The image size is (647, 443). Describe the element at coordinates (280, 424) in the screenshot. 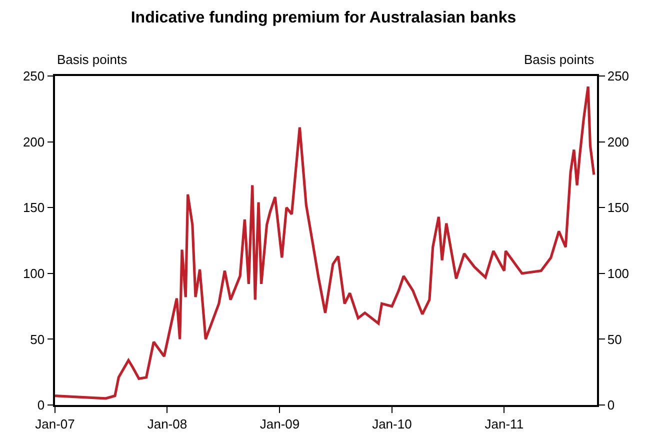

I see `x-tick-label: Jan-09` at that location.